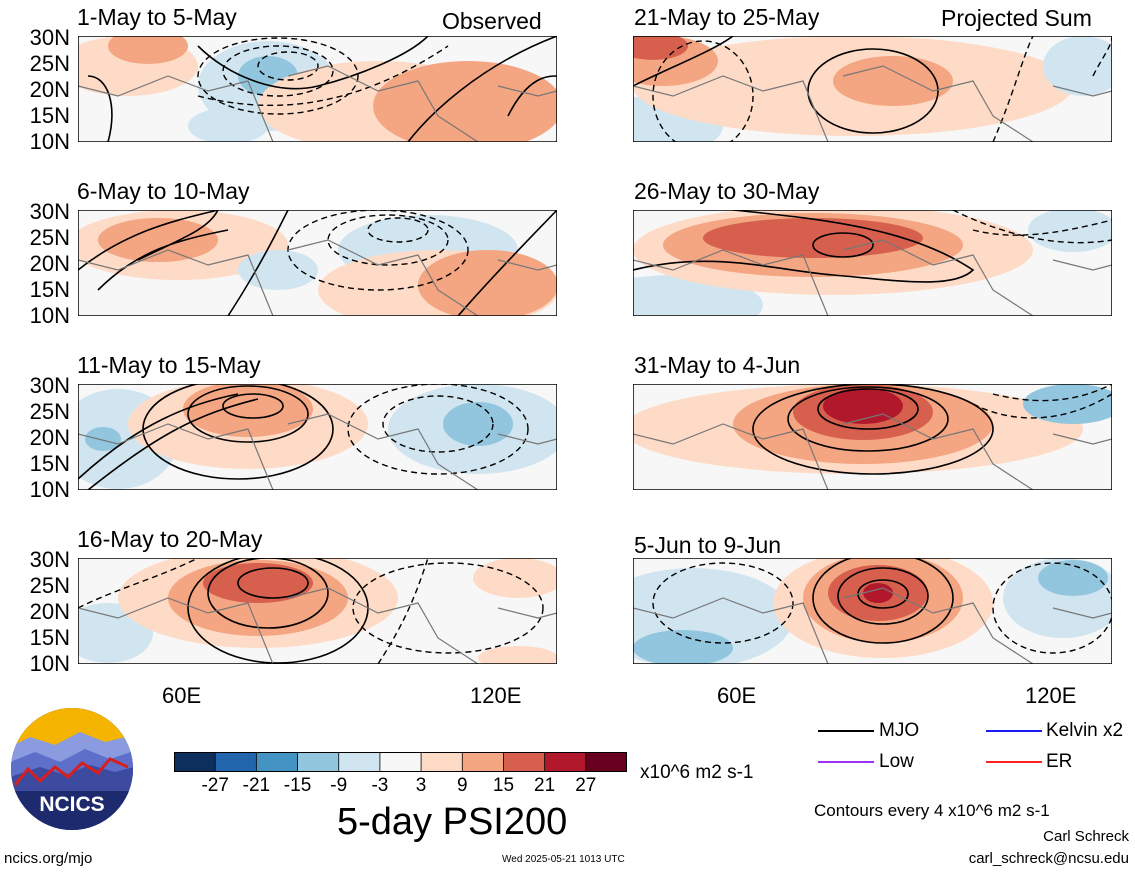 This screenshot has width=1135, height=872. Describe the element at coordinates (496, 695) in the screenshot. I see `lon-label-left-120e: 120E` at that location.